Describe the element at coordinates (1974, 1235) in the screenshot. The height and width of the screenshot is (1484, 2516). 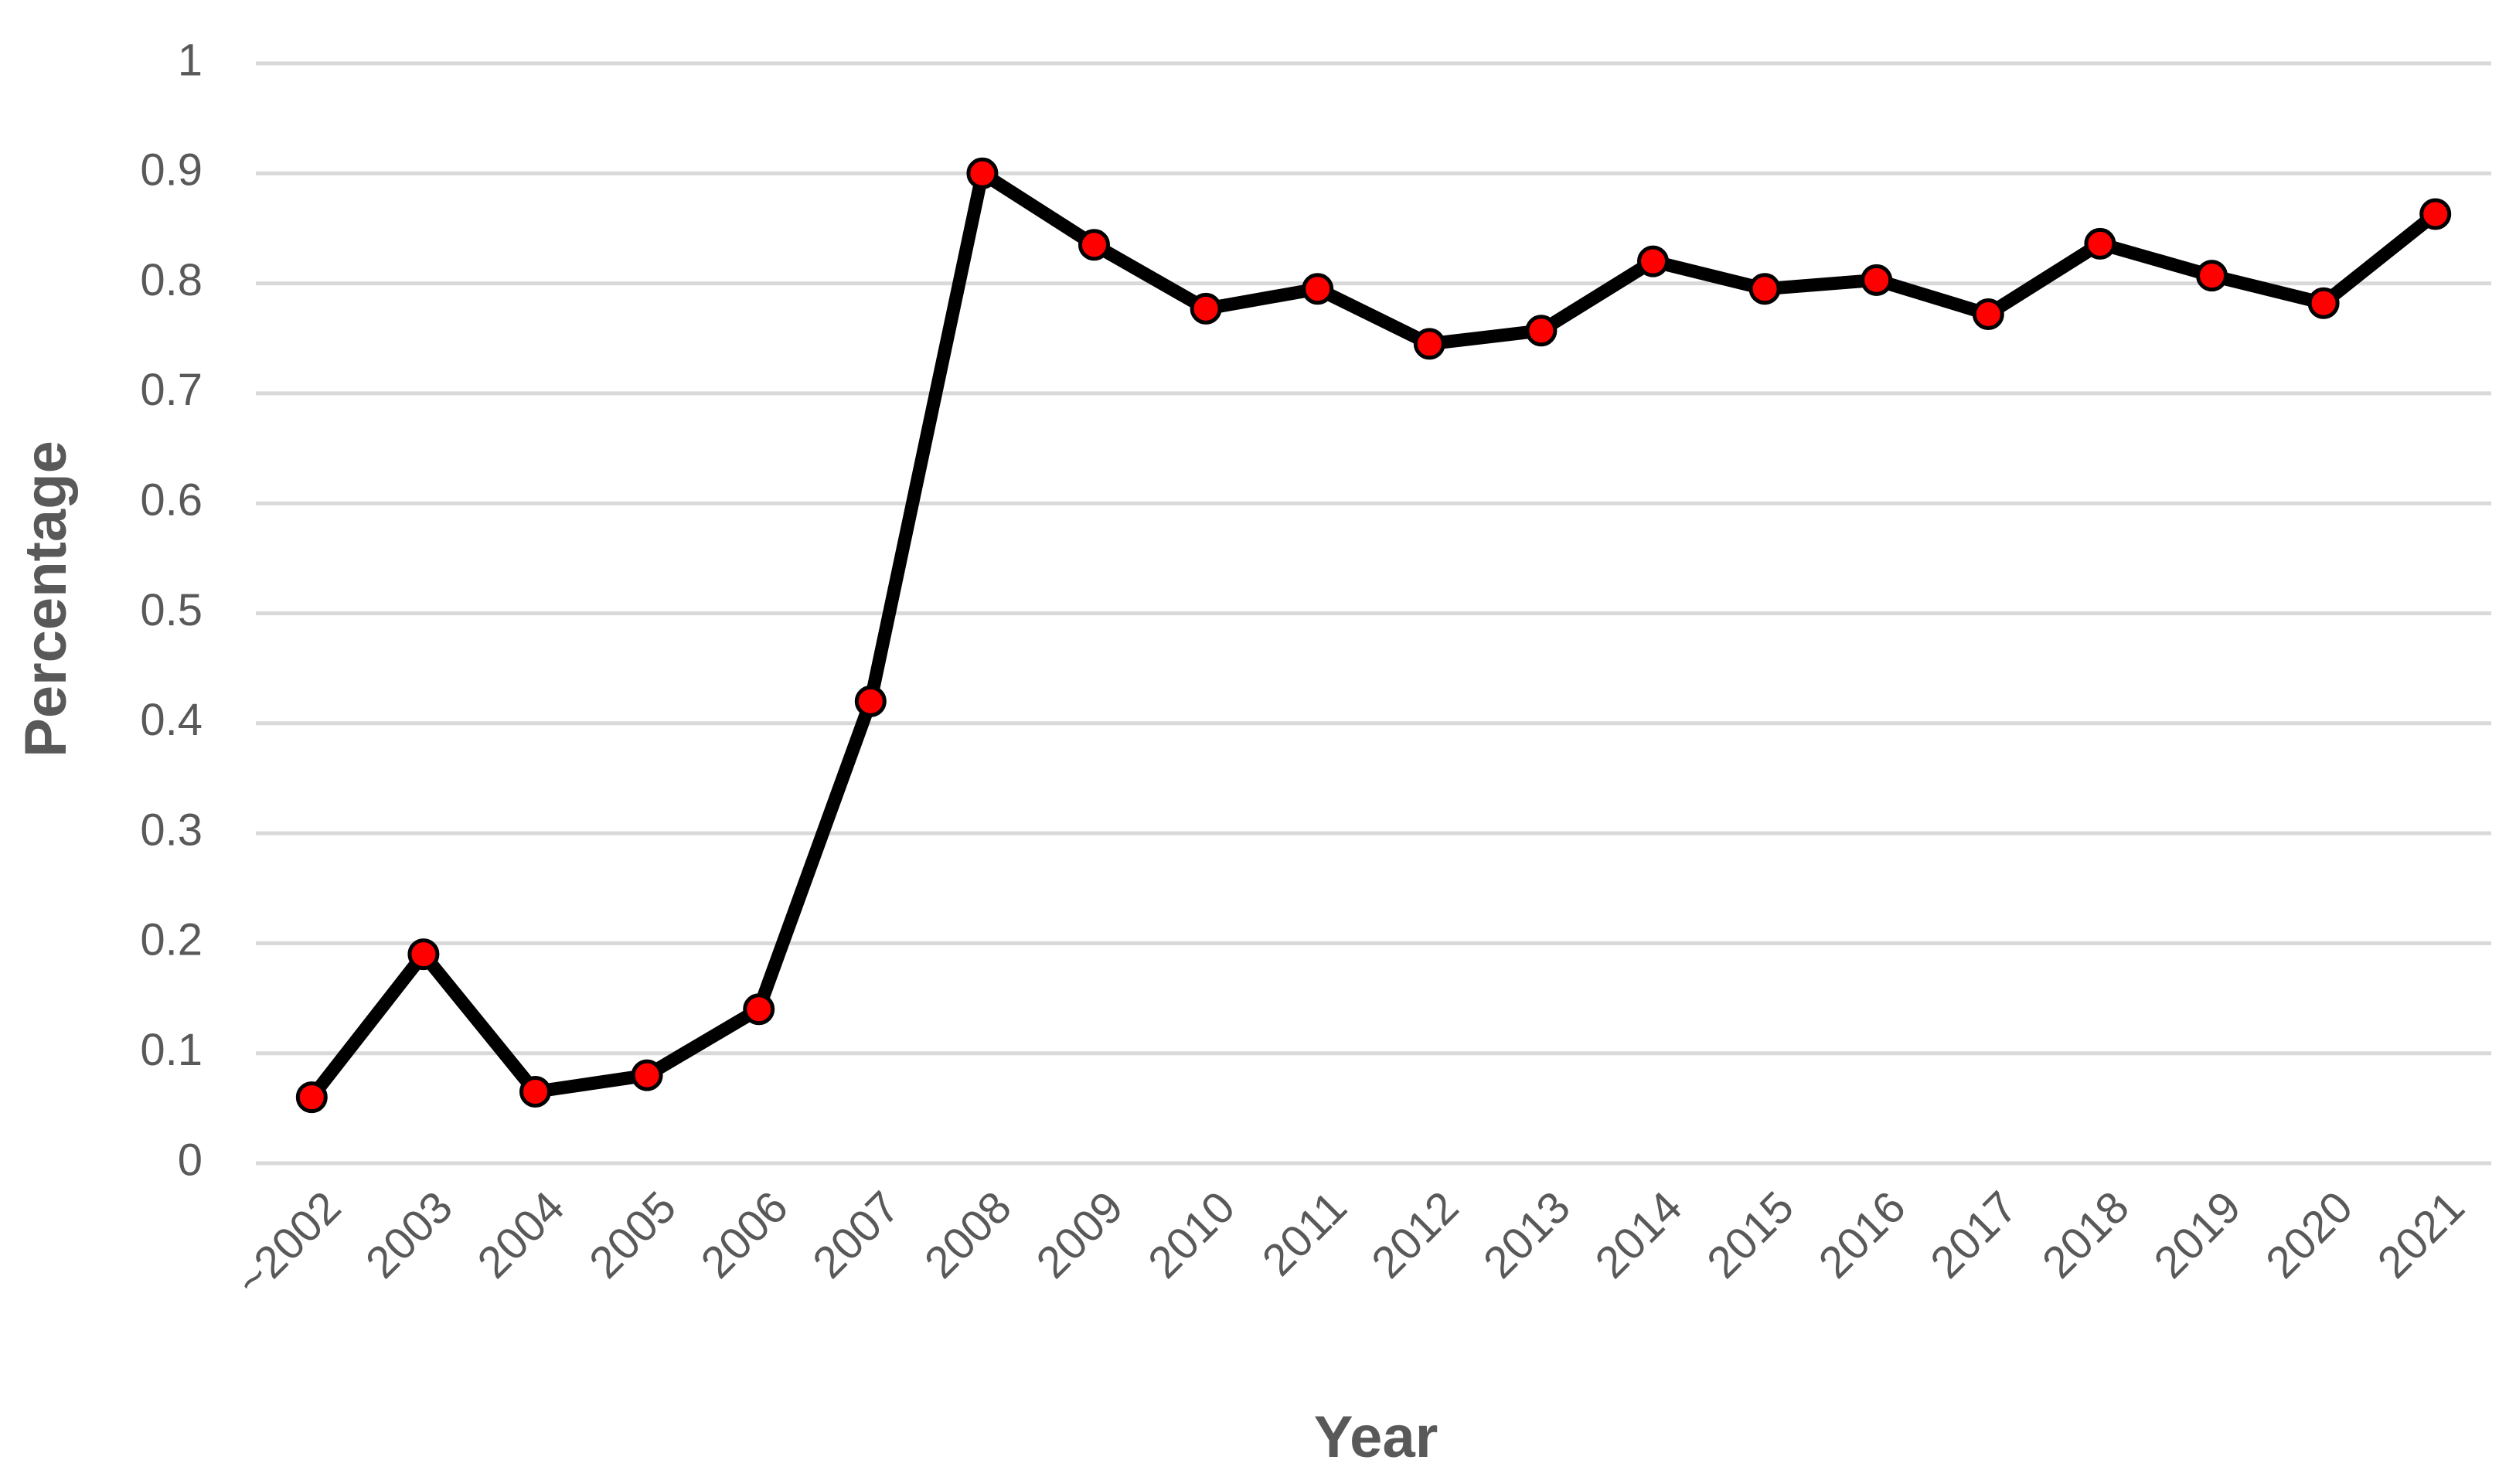
I see `x-tick-label: 2017` at that location.